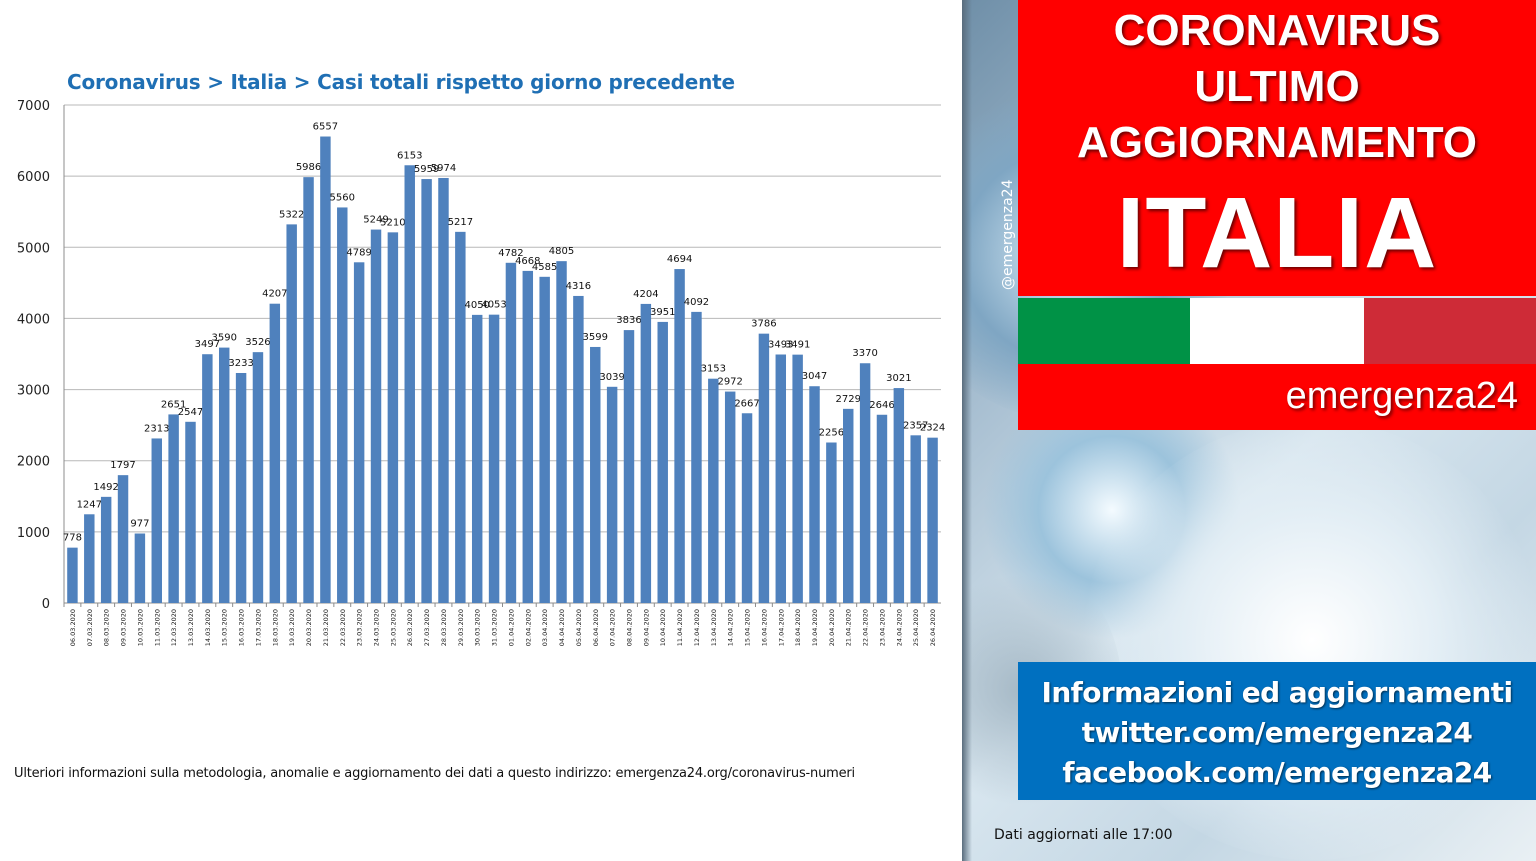 This screenshot has width=1536, height=861. I want to click on x-tick-label: 17.04.2020, so click(781, 627).